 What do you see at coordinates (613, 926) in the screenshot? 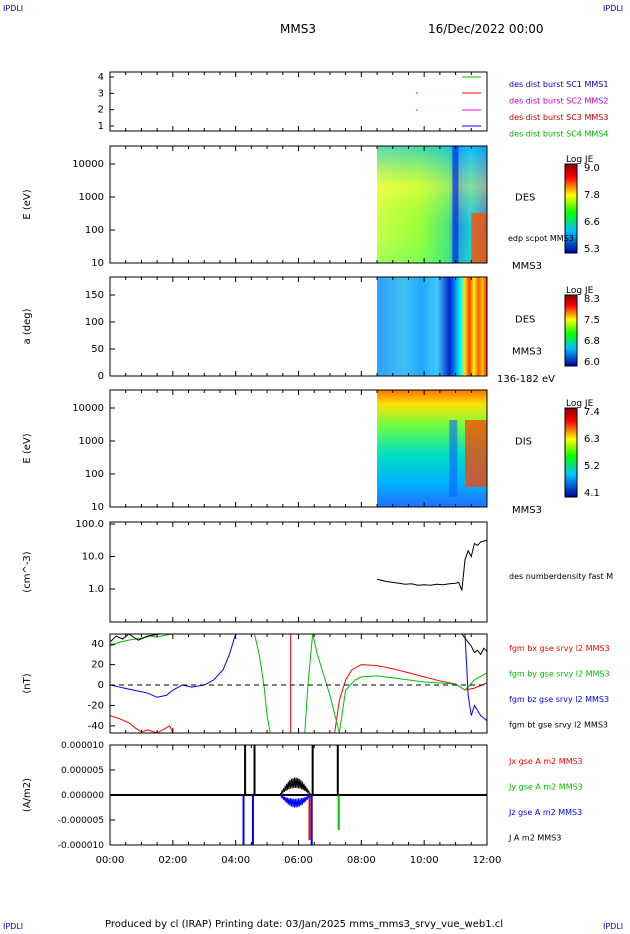
I see `corner-label-bottom-right: IPDLI` at bounding box center [613, 926].